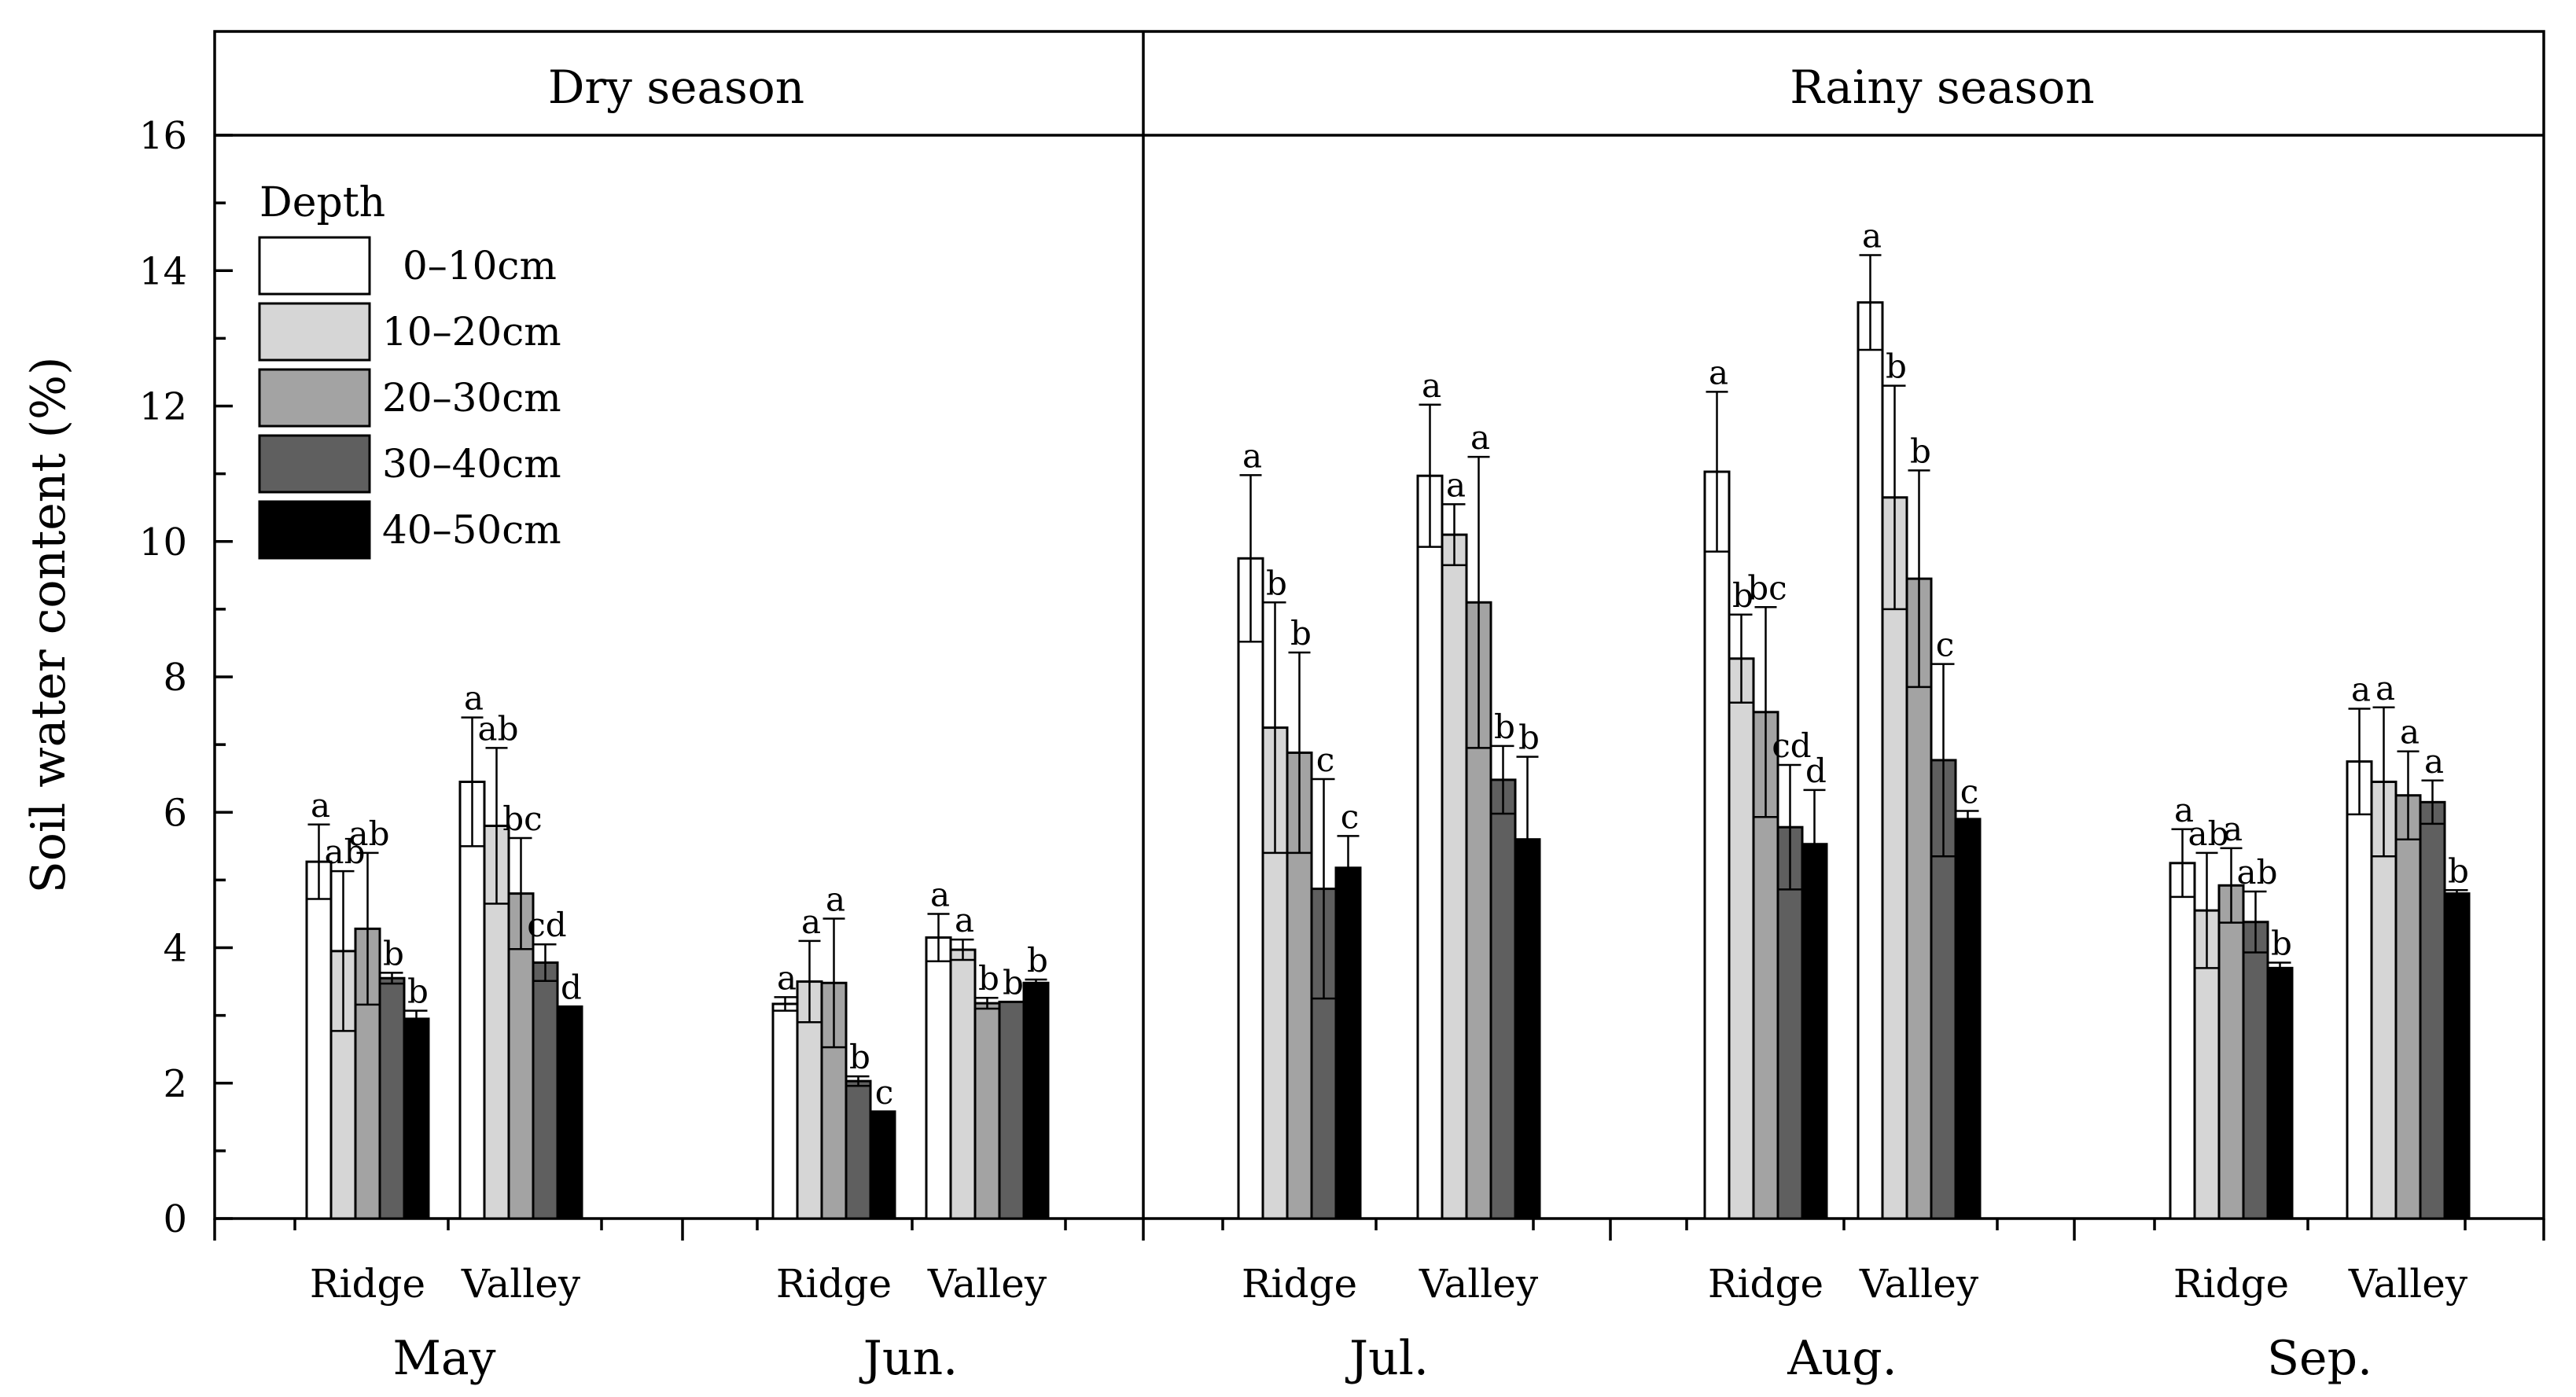 Image resolution: width=2576 pixels, height=1397 pixels. Describe the element at coordinates (48, 625) in the screenshot. I see `y-axis-label: Soil water content (%)` at that location.